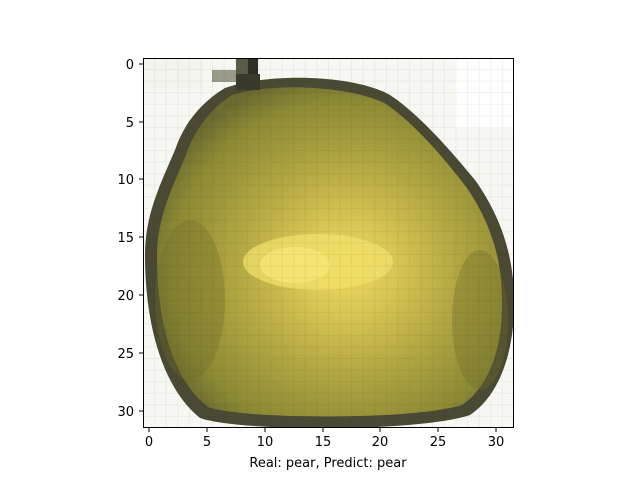  What do you see at coordinates (323, 442) in the screenshot?
I see `x-tick-label: 15` at bounding box center [323, 442].